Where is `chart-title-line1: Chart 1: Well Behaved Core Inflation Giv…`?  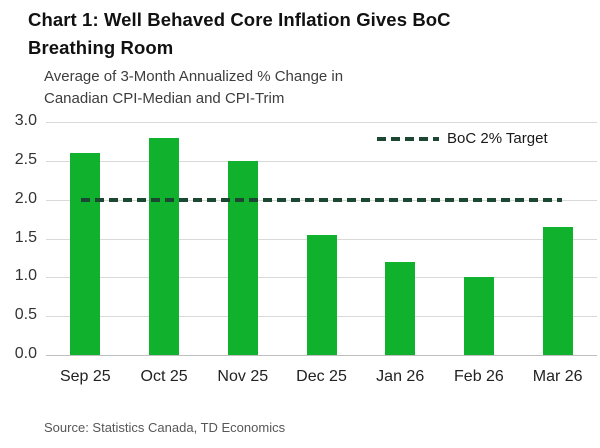
chart-title-line1: Chart 1: Well Behaved Core Inflation Giv… is located at coordinates (239, 19).